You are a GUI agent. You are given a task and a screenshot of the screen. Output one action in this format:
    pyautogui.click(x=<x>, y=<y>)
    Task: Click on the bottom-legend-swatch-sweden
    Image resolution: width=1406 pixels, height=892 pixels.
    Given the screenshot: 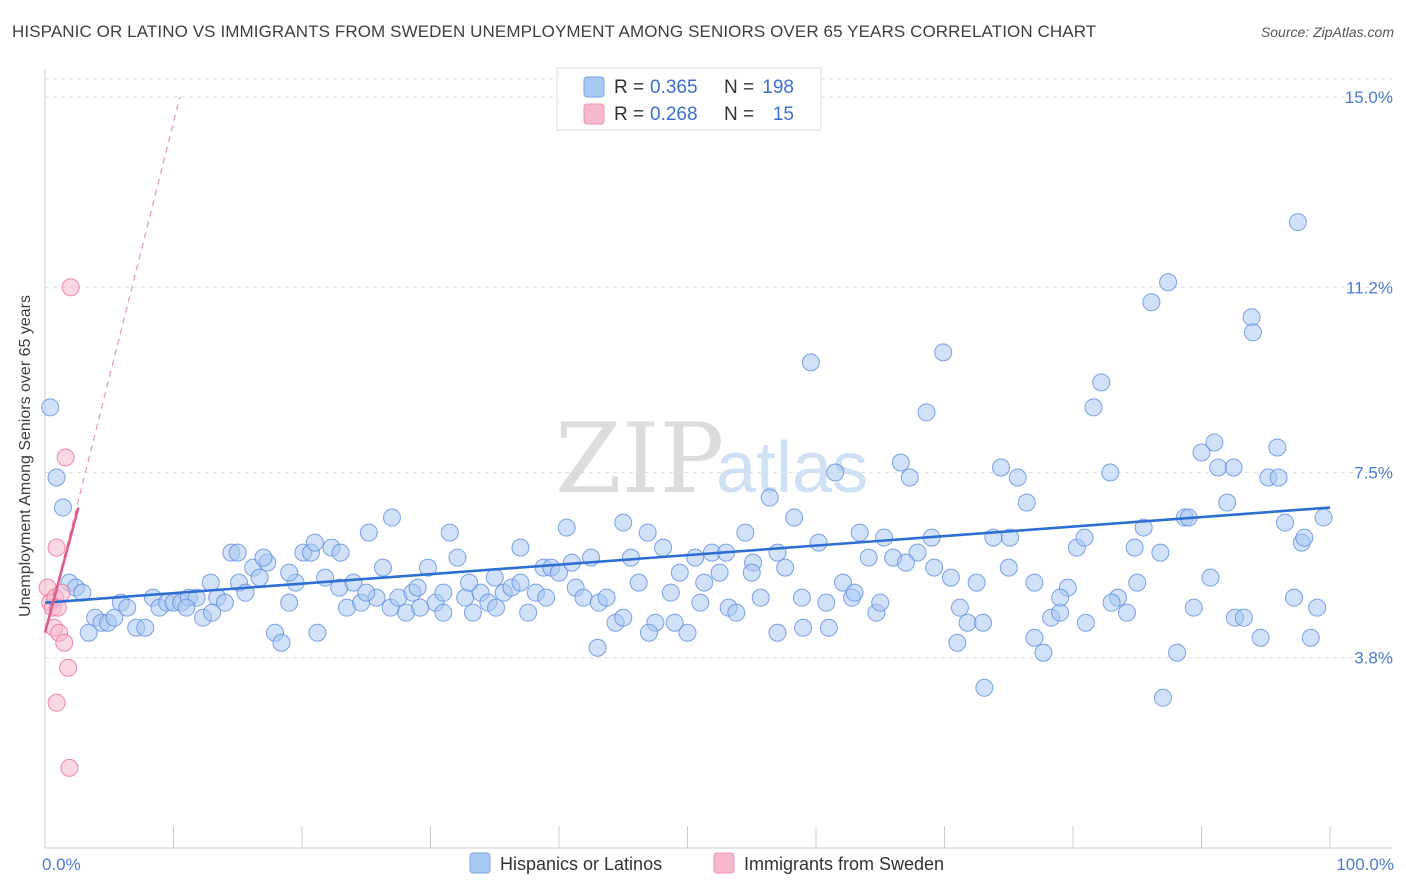 What is the action you would take?
    pyautogui.click(x=724, y=863)
    